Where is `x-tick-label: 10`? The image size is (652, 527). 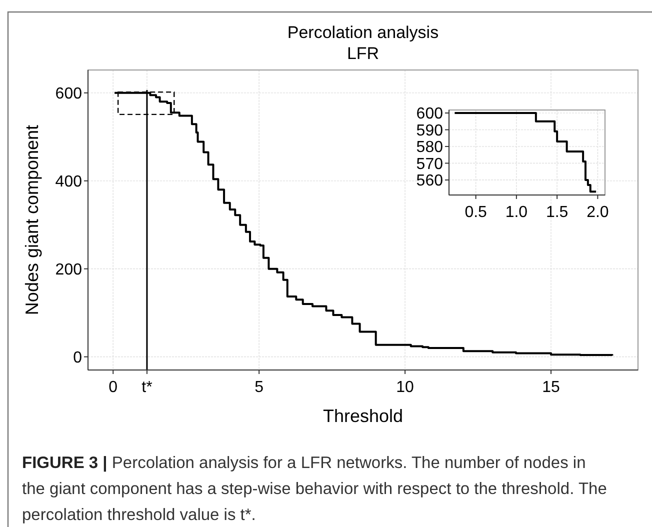
x-tick-label: 10 is located at coordinates (405, 387).